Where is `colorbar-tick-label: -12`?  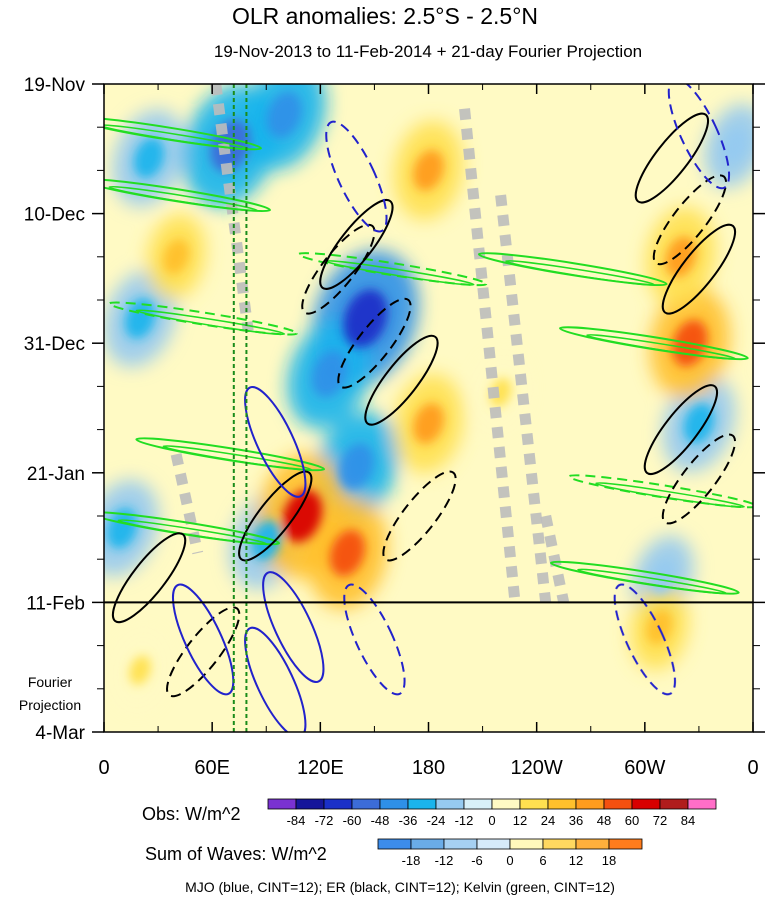 colorbar-tick-label: -12 is located at coordinates (444, 860).